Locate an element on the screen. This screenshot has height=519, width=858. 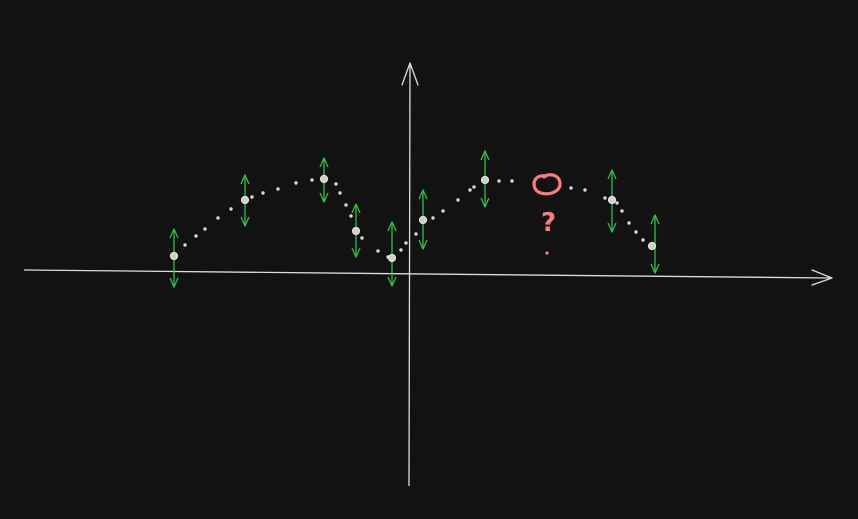
sample-points is located at coordinates (413, 218).